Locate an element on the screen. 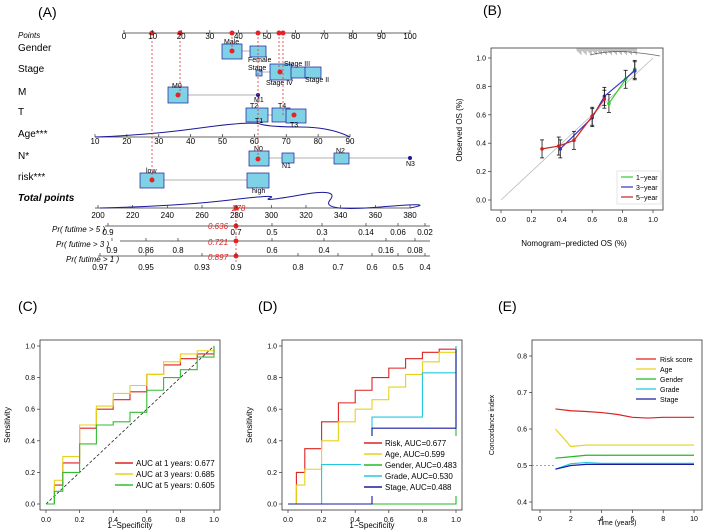  points-tick-label: 50 is located at coordinates (267, 36).